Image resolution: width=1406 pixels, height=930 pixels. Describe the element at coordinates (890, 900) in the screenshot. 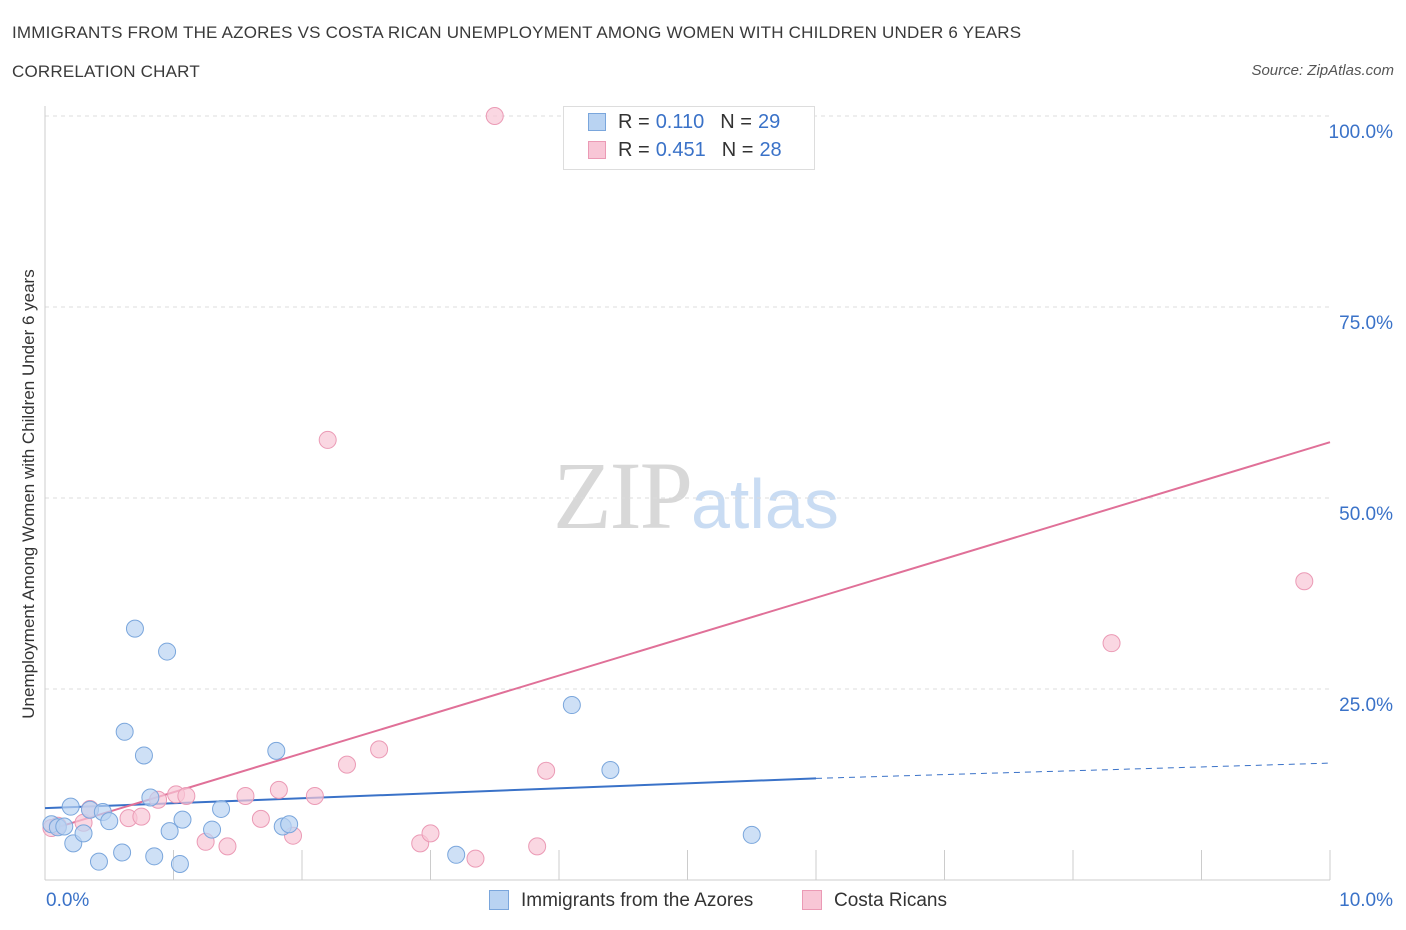

I see `legend-label-costa-ricans: Costa Ricans` at that location.